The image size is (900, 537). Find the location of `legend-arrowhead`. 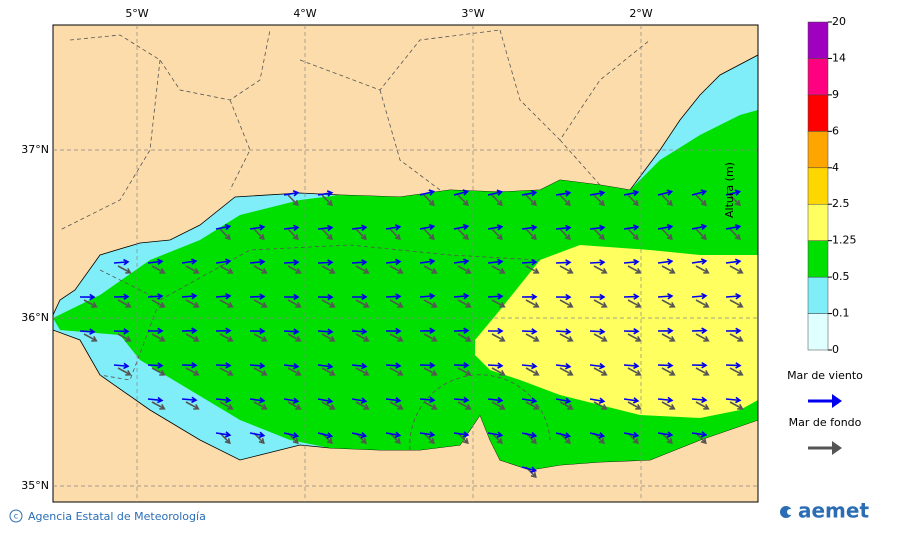

legend-arrowhead is located at coordinates (837, 401).